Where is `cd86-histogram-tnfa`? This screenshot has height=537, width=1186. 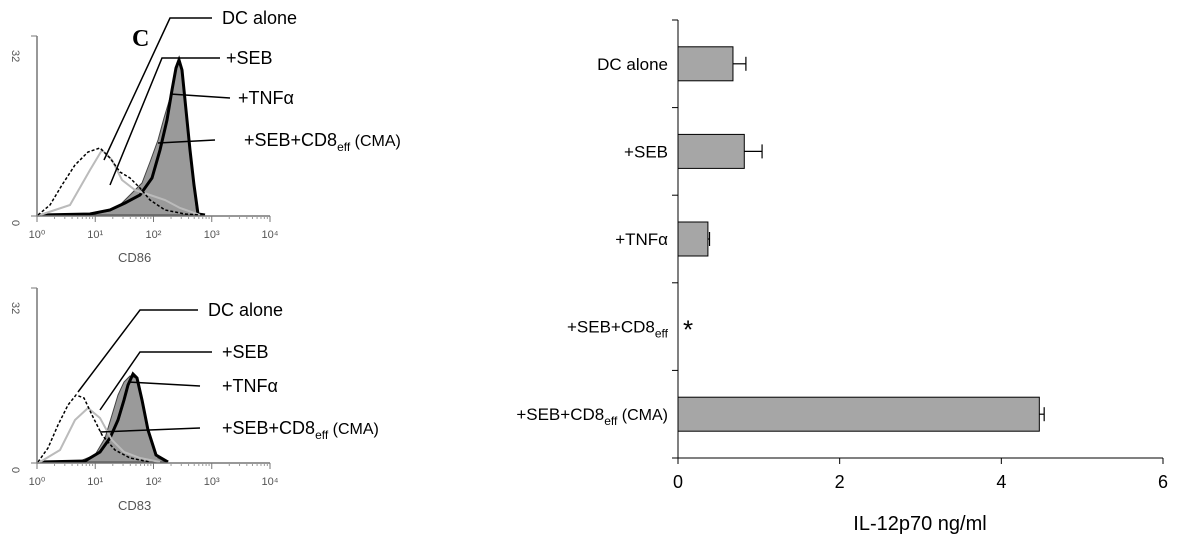
cd86-histogram-tnfa is located at coordinates (122, 136).